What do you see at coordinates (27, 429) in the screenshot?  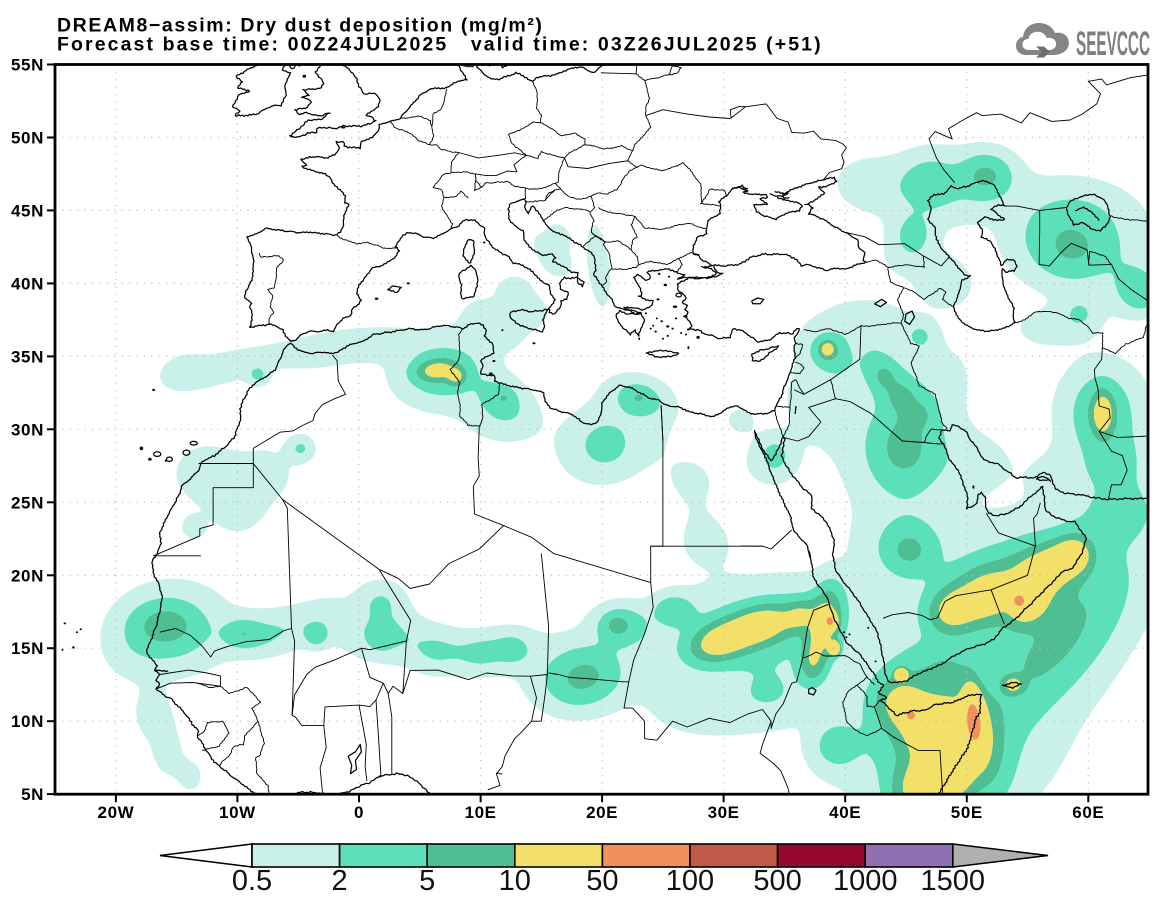 I see `svg-text: 30N` at bounding box center [27, 429].